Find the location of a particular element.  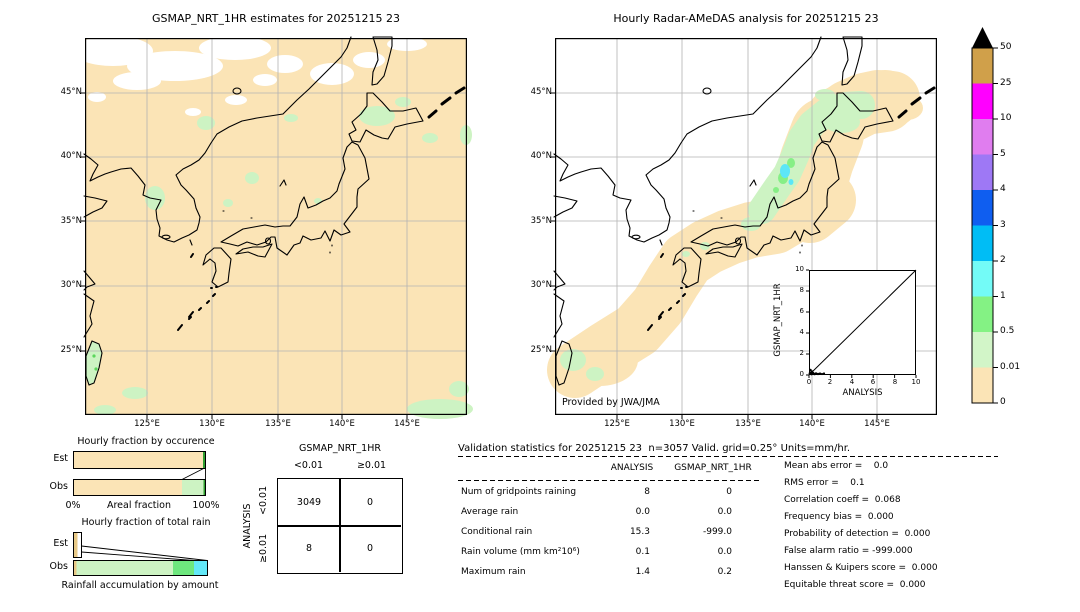

stats-col-header: GSMAP_NRT_1HR is located at coordinates (713, 468).